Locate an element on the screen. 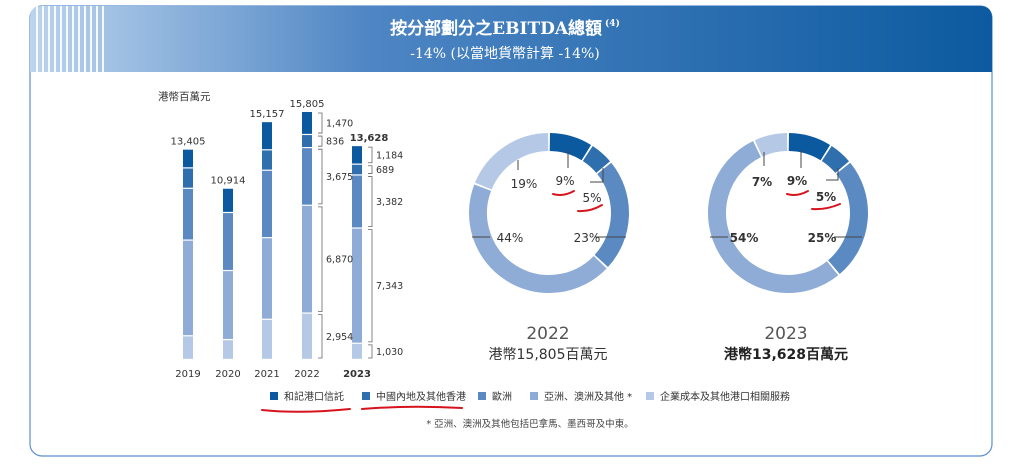 The image size is (1024, 468). donut-pct-label: 7% is located at coordinates (762, 182).